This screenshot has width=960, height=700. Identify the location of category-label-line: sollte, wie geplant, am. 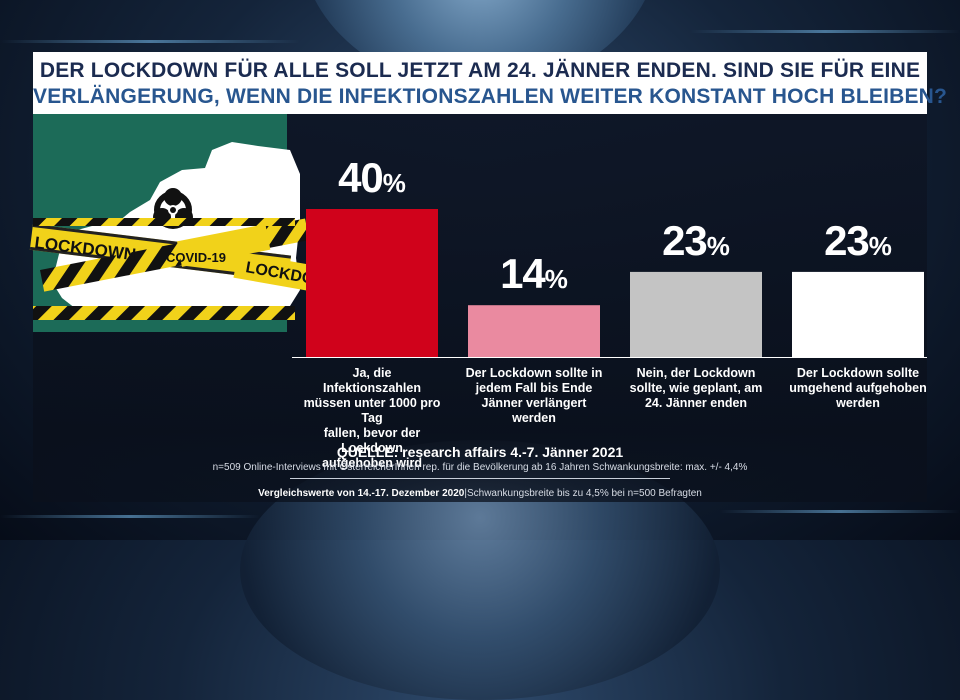
(696, 388).